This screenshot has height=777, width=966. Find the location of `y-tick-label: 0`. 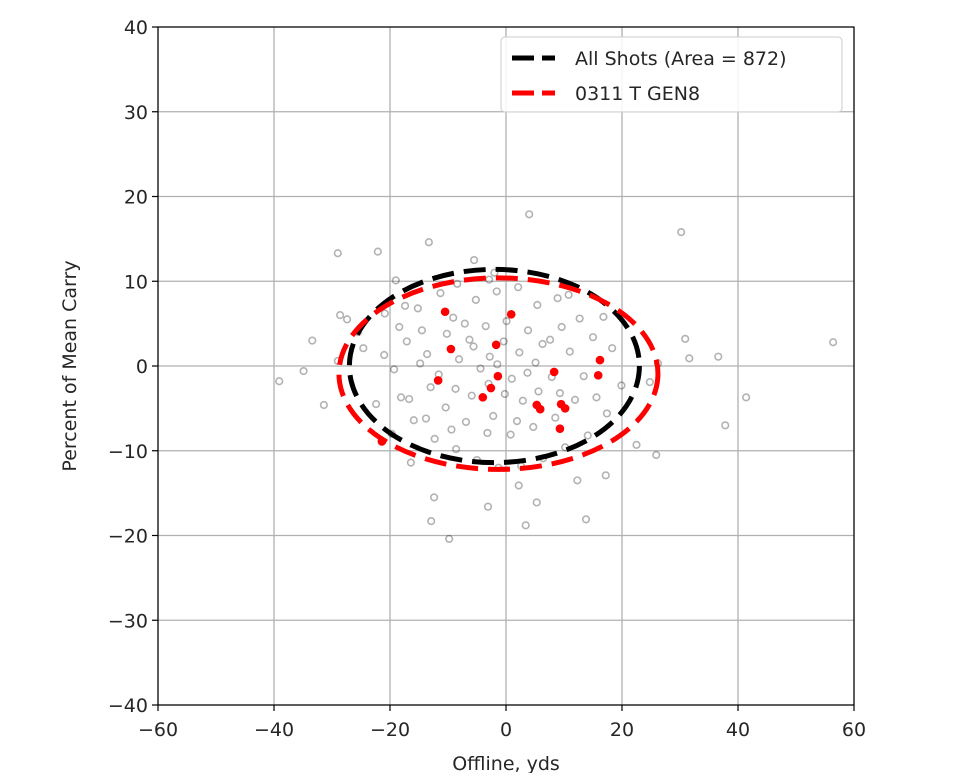

y-tick-label: 0 is located at coordinates (142, 367).